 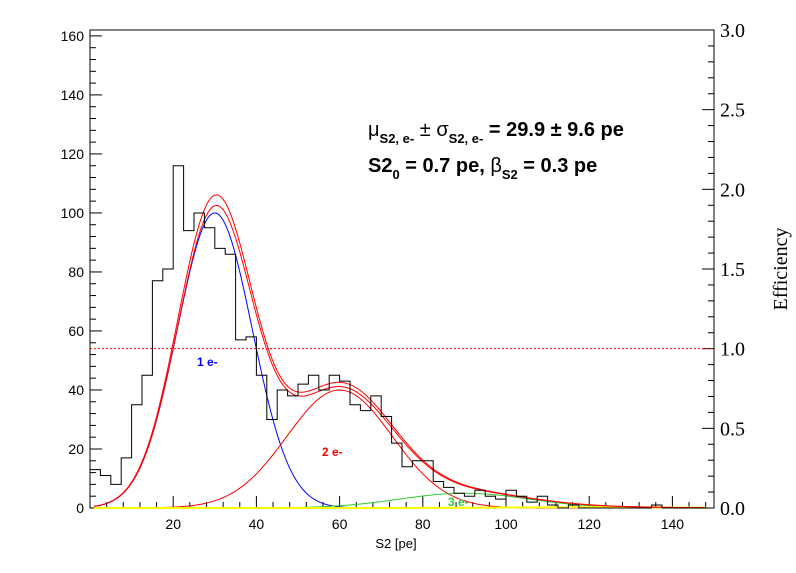 What do you see at coordinates (332, 452) in the screenshot?
I see `series-label-2e: 2 e-` at bounding box center [332, 452].